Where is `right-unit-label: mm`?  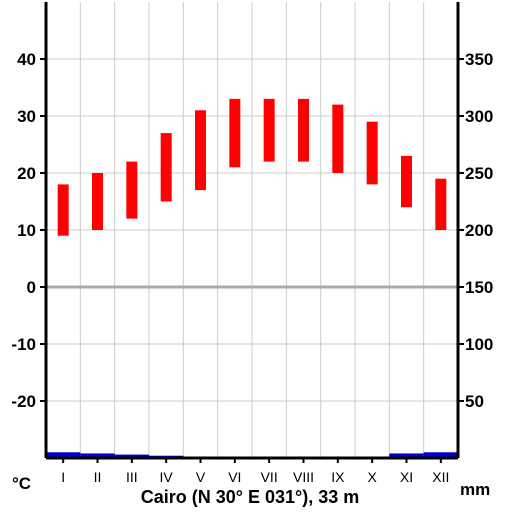
right-unit-label: mm is located at coordinates (475, 489).